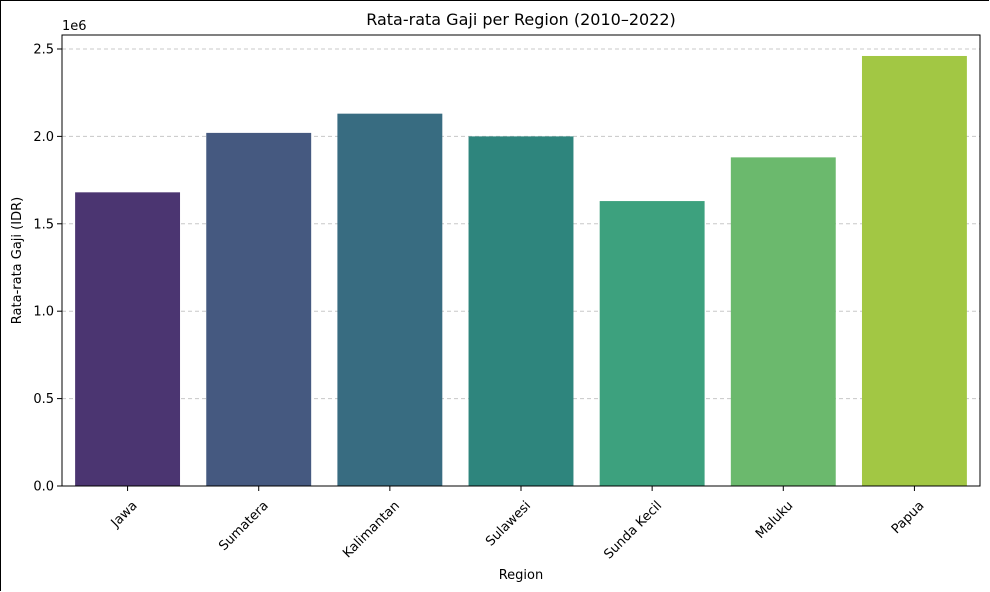  Describe the element at coordinates (908, 517) in the screenshot. I see `x-tick-label: Papua` at that location.